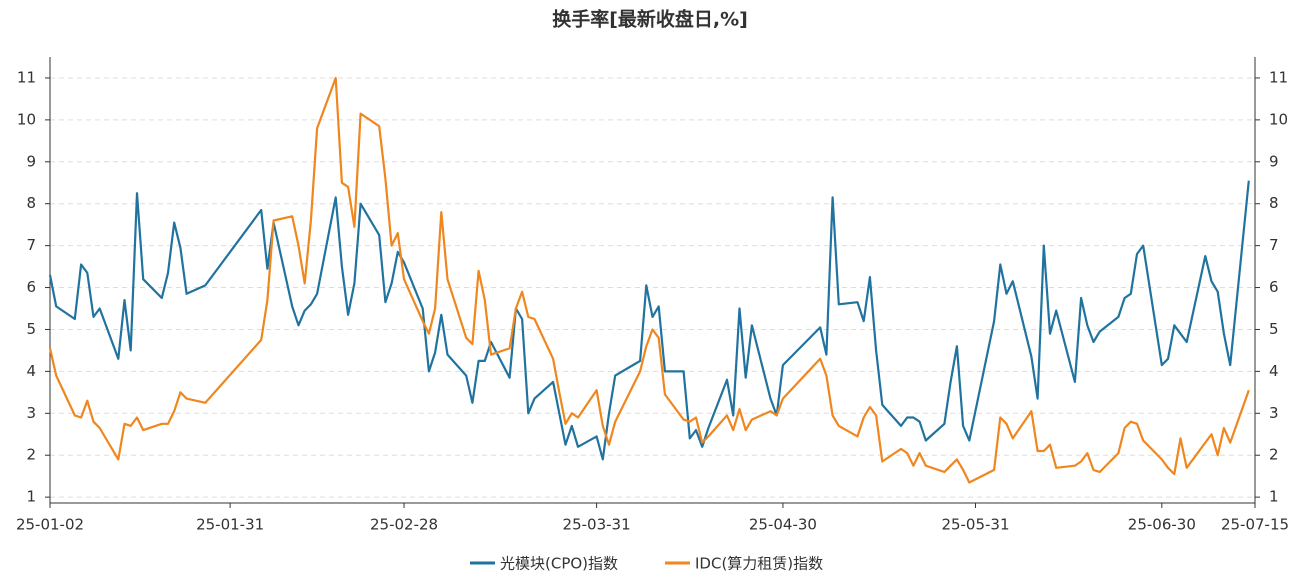 This screenshot has width=1300, height=576. I want to click on x-tick-label: 25-01-02, so click(50, 525).